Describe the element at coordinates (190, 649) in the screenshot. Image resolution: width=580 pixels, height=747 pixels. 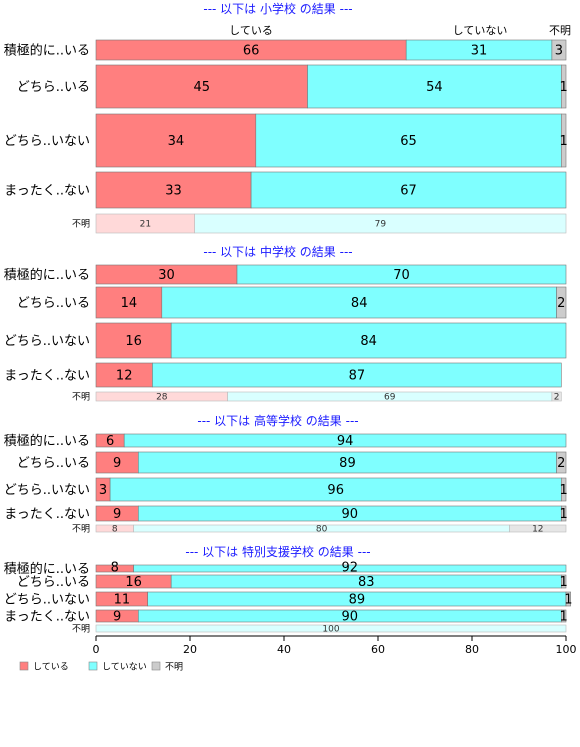
I see `x-tick-label: 20` at that location.